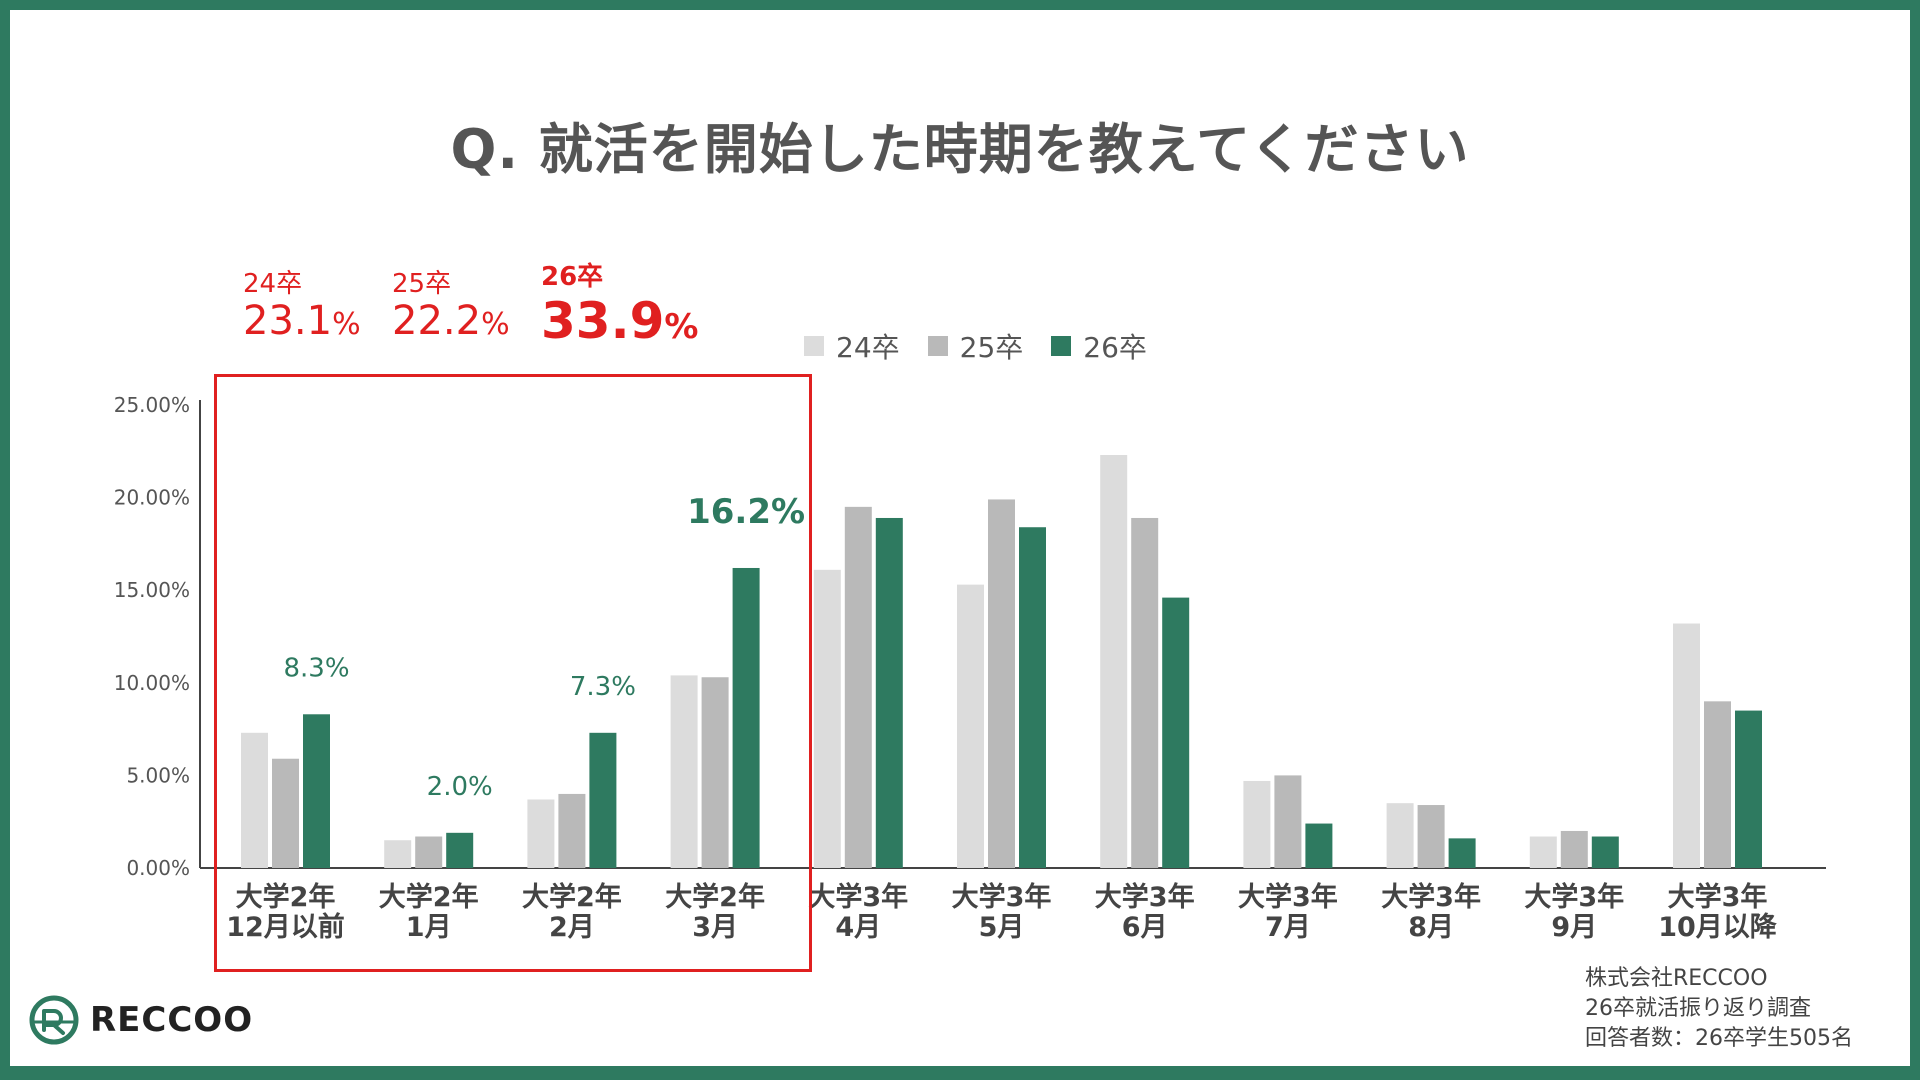  I want to click on x-tick-label: 9月, so click(1574, 927).